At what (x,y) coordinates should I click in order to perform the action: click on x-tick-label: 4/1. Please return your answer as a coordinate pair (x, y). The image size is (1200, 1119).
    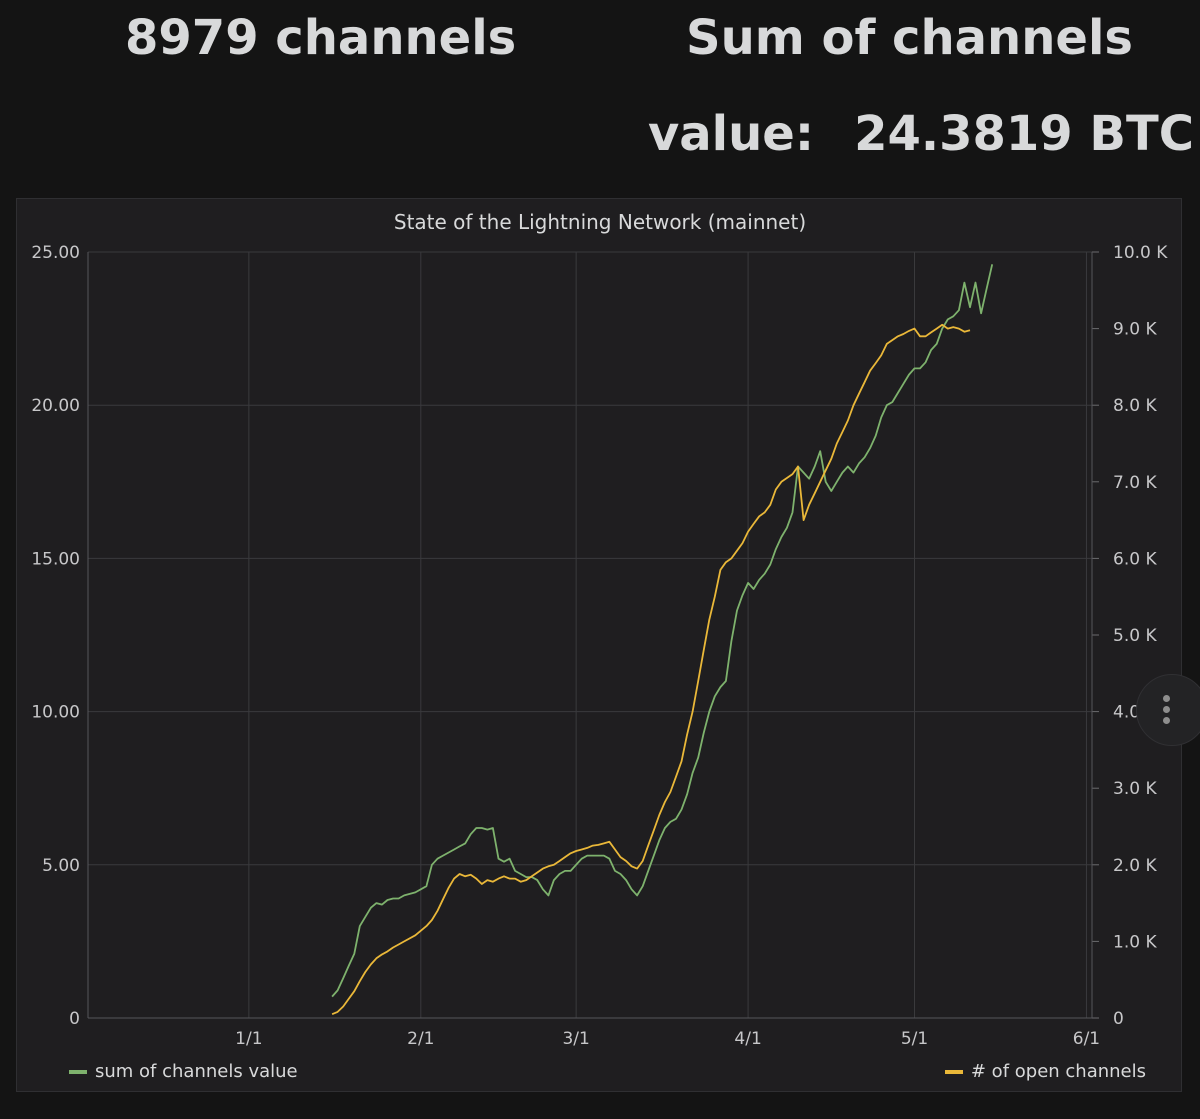
    Looking at the image, I should click on (747, 1039).